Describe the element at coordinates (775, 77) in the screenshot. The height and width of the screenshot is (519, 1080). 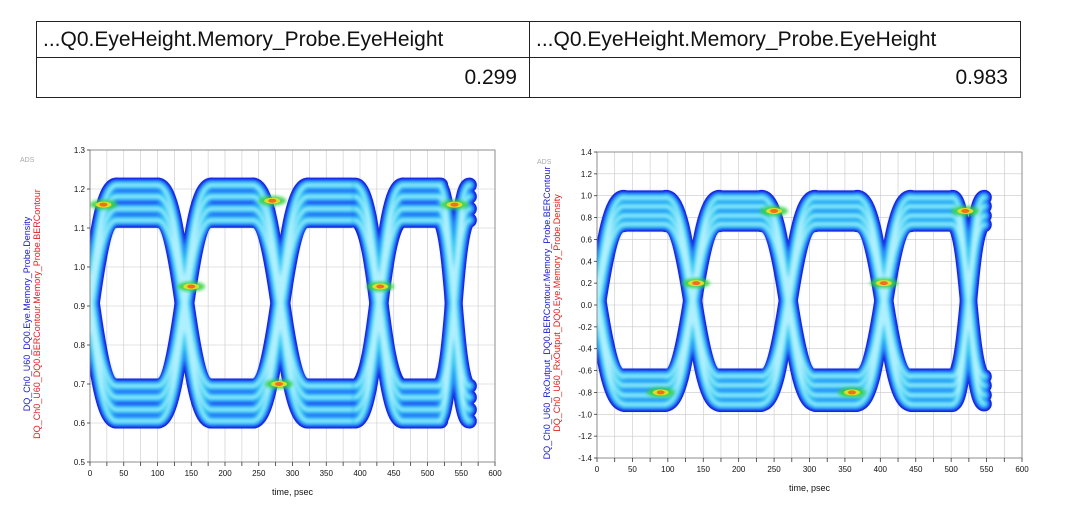
I see `table-value-cell: 0.983` at that location.